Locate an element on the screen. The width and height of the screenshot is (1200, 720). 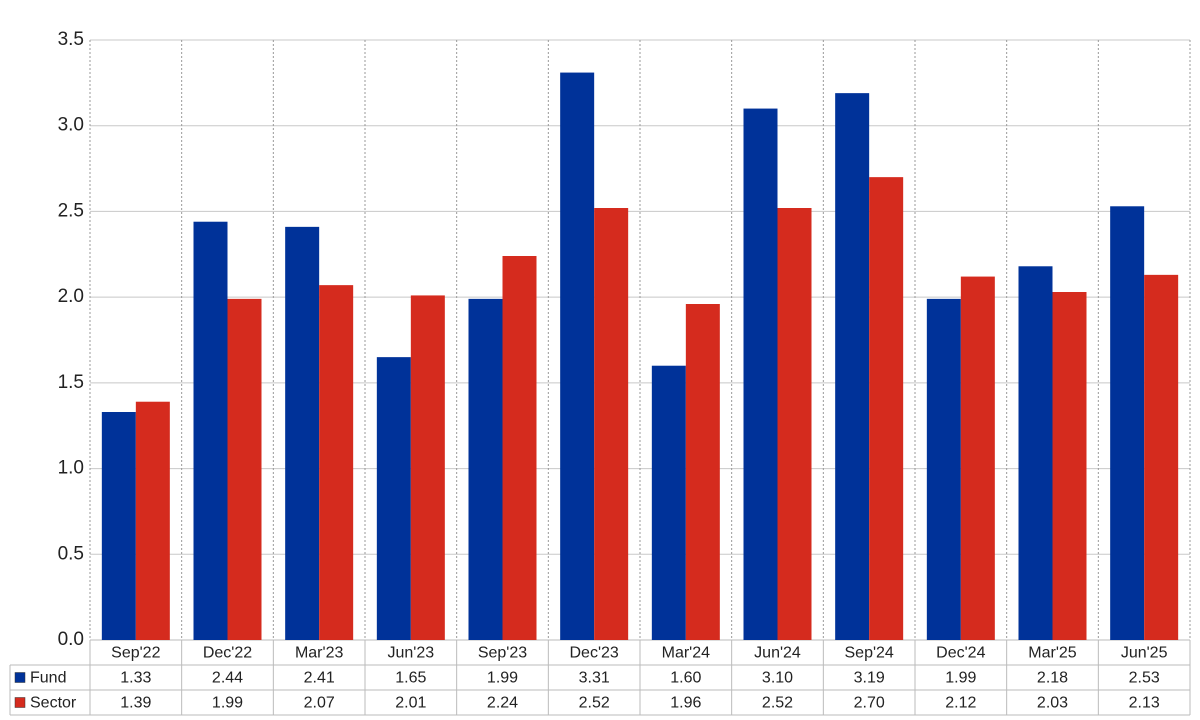
table-value: 2.13 is located at coordinates (1144, 703).